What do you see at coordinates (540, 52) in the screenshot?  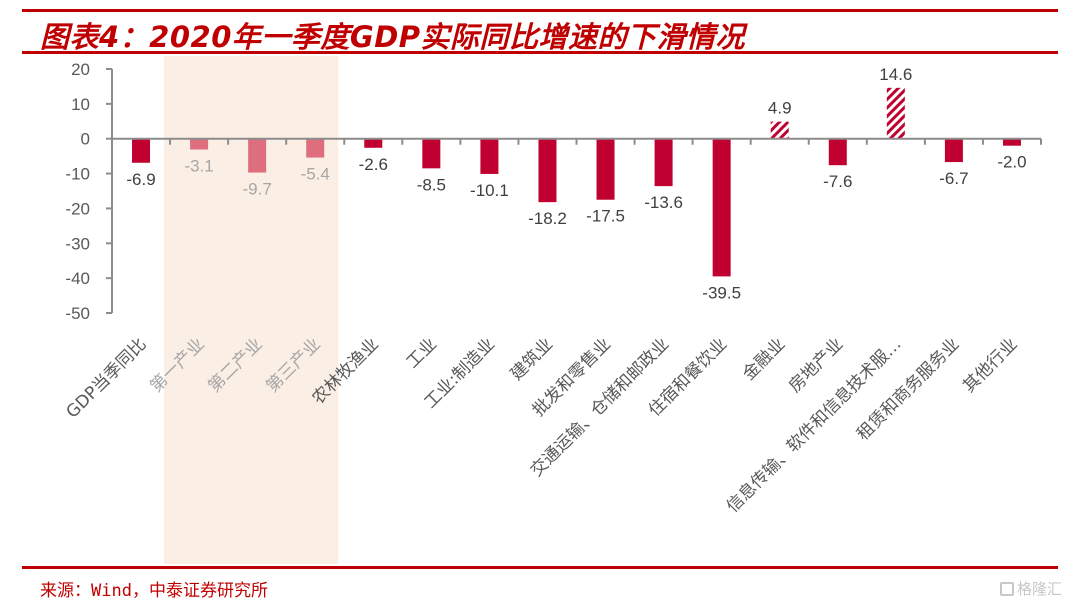 I see `title-bottom-rule` at bounding box center [540, 52].